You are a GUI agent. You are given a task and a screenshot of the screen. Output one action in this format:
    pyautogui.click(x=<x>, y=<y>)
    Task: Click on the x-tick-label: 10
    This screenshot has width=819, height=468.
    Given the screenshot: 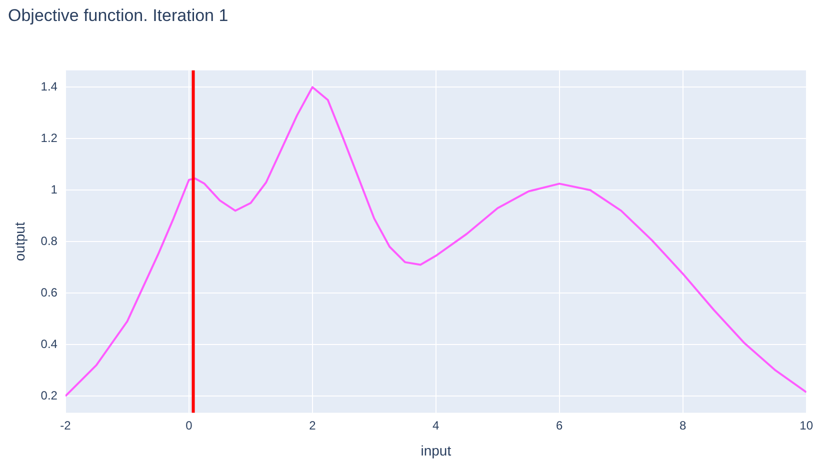 What is the action you would take?
    pyautogui.click(x=807, y=425)
    